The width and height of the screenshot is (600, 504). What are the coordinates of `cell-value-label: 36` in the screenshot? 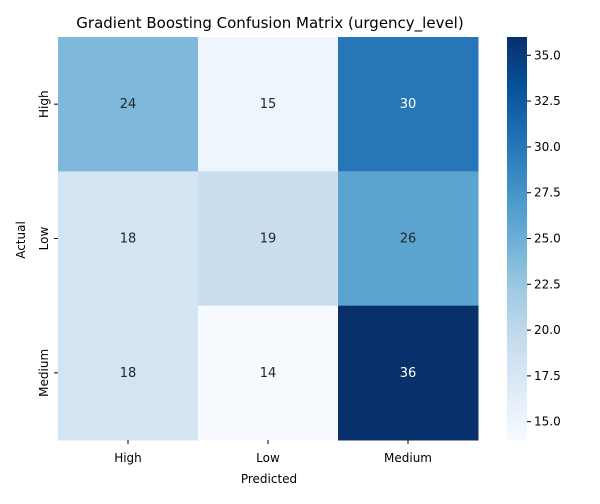 It's located at (408, 373).